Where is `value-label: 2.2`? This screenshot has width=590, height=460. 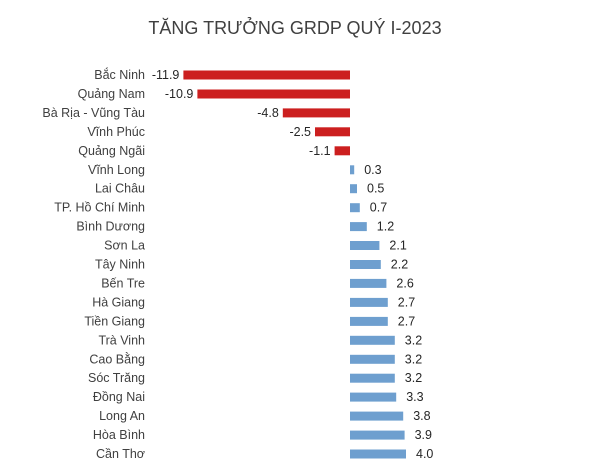 value-label: 2.2 is located at coordinates (399, 265).